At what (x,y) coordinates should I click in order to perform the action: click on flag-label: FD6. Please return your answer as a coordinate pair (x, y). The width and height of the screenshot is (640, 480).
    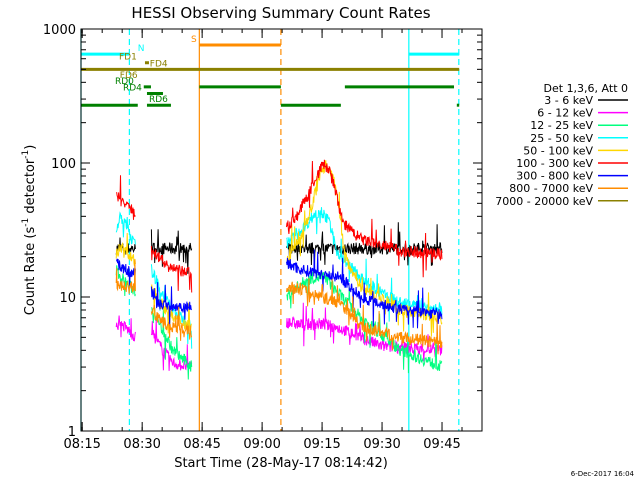
    Looking at the image, I should click on (129, 76).